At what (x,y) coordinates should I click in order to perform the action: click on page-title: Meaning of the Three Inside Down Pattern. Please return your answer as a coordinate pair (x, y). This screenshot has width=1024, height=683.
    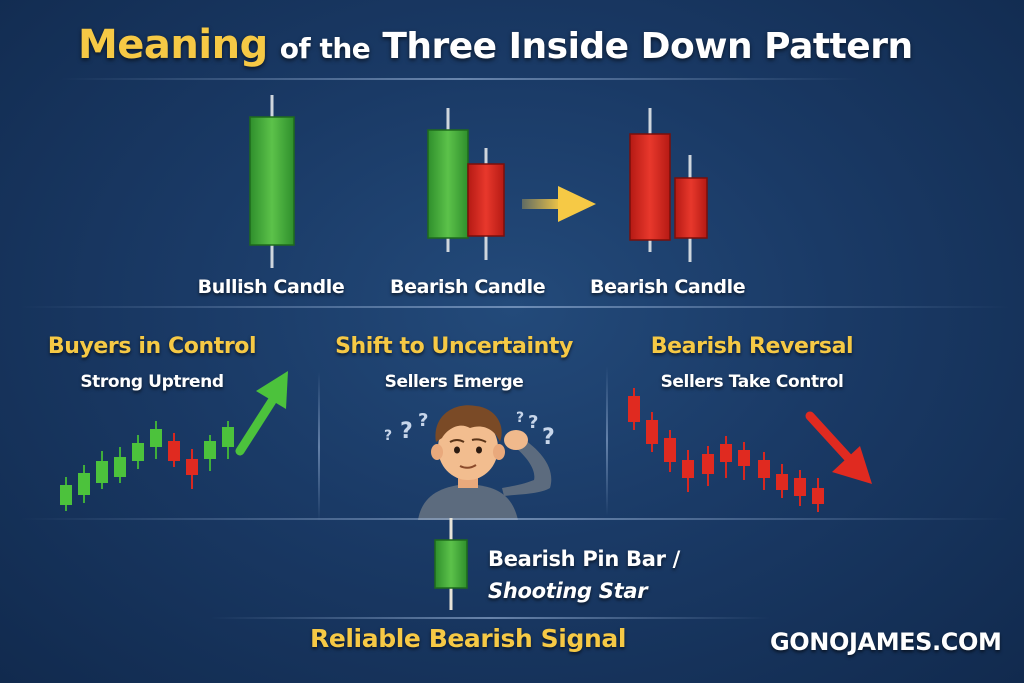
    Looking at the image, I should click on (495, 45).